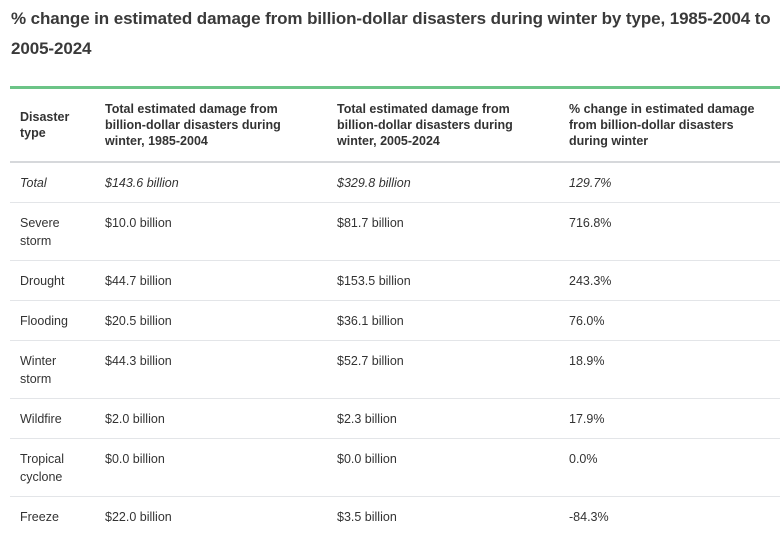  Describe the element at coordinates (211, 182) in the screenshot. I see `cell-damage-1985-2004: $143.6 billion` at that location.